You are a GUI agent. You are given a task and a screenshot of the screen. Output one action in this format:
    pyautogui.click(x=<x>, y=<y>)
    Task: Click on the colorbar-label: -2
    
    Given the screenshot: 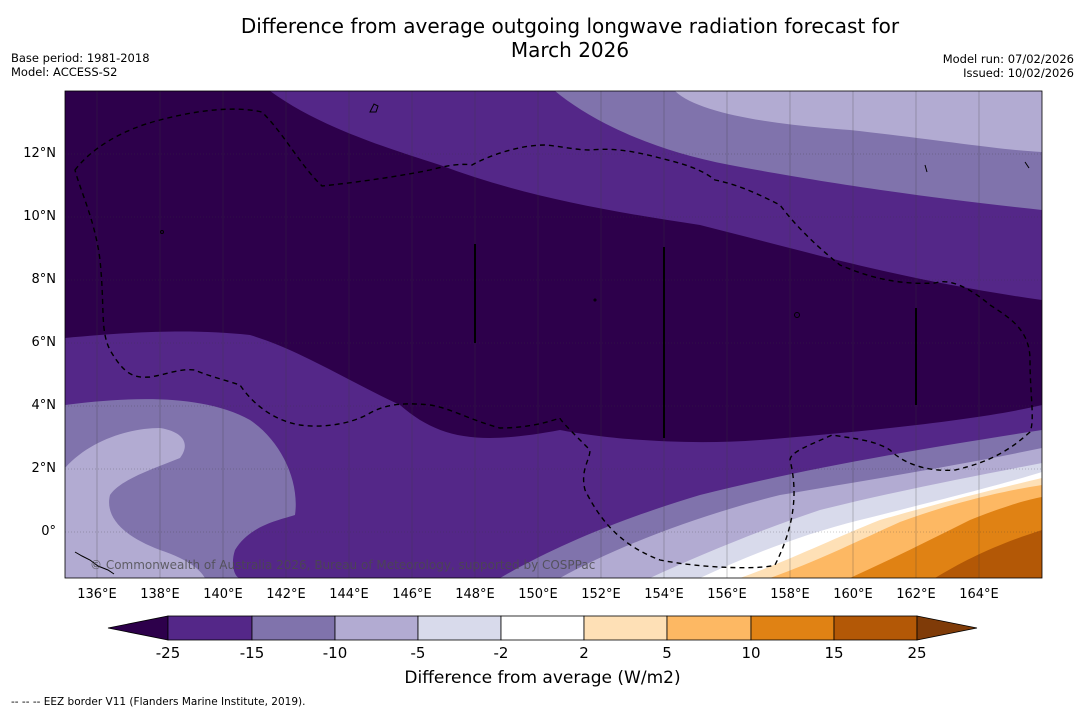 What is the action you would take?
    pyautogui.click(x=501, y=653)
    